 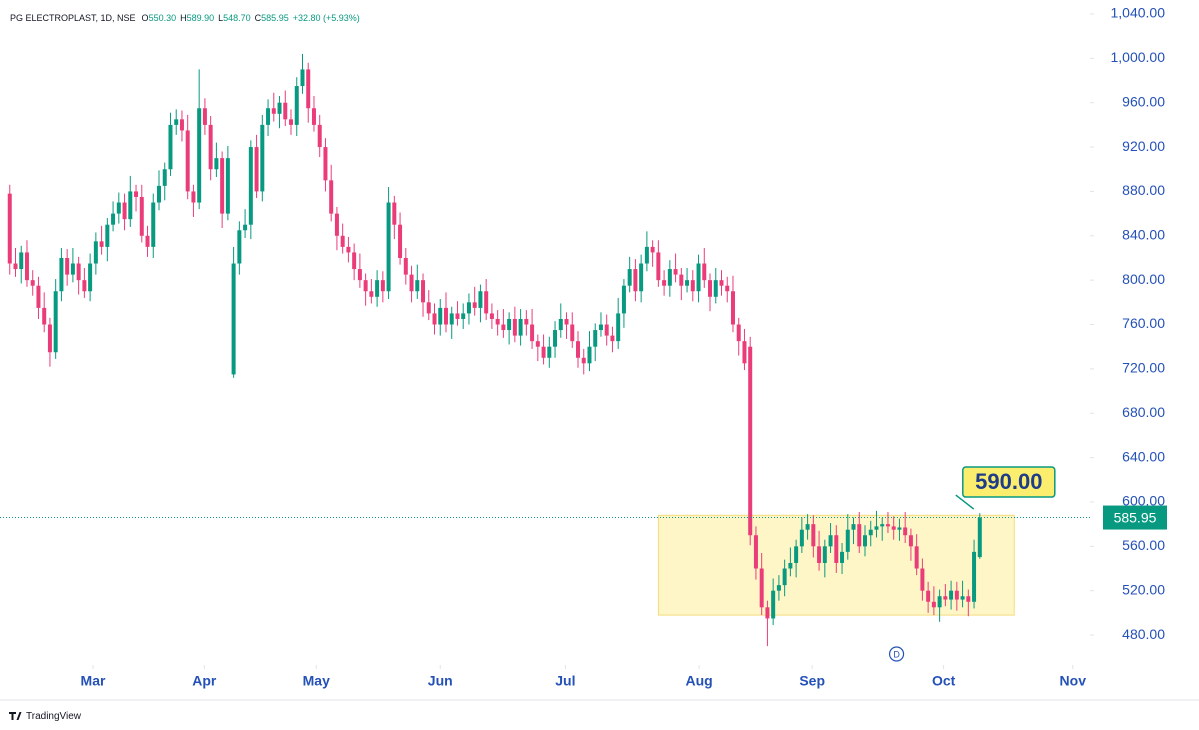 I want to click on x-tick-label: Oct, so click(x=944, y=681).